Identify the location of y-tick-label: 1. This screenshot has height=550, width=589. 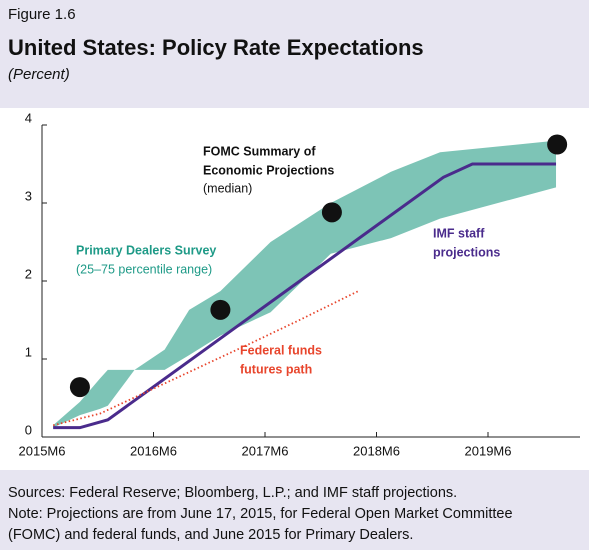
(28, 351).